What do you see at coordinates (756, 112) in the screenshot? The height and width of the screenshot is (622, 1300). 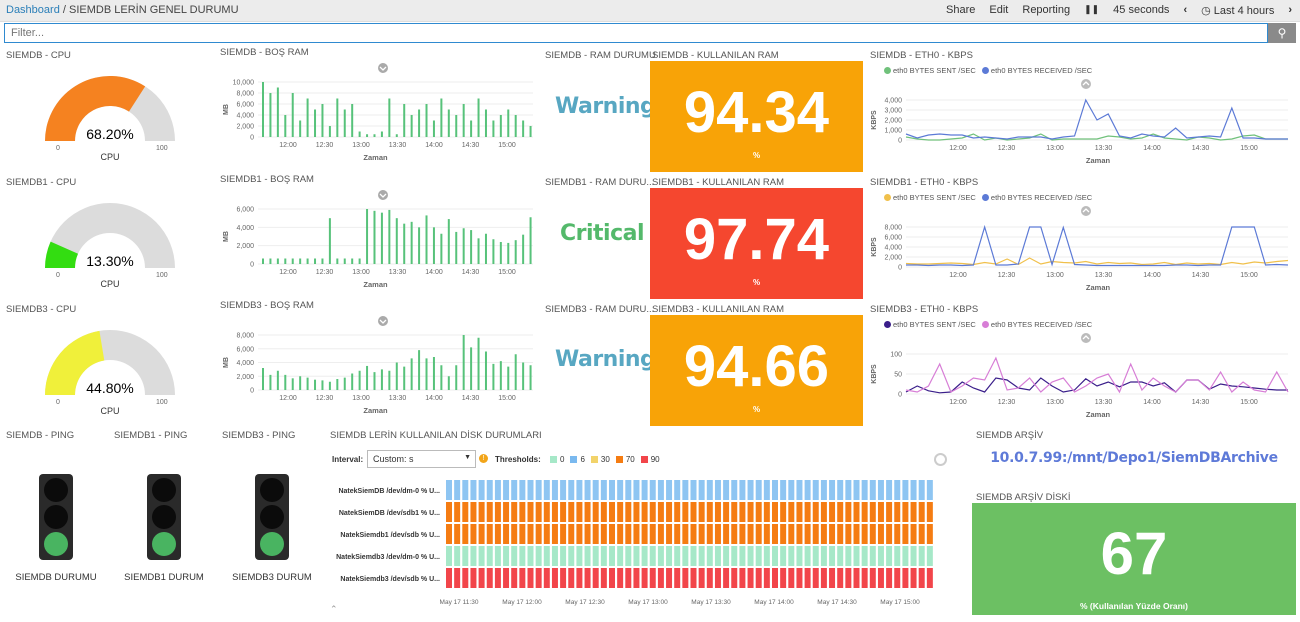 I see `used-ram-value: 94.34` at bounding box center [756, 112].